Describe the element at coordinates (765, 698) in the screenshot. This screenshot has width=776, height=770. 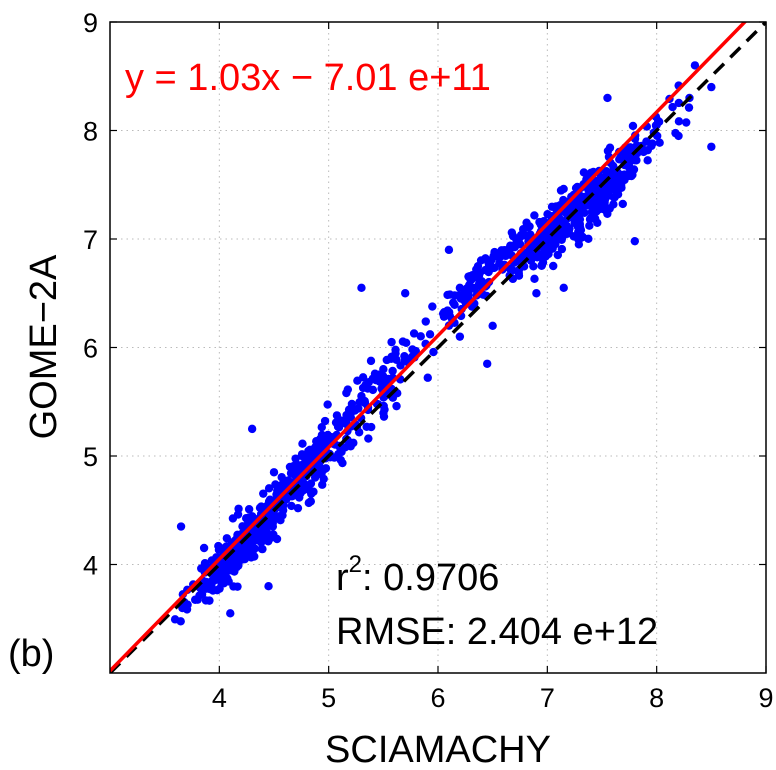
I see `x-tick-label: 9` at that location.